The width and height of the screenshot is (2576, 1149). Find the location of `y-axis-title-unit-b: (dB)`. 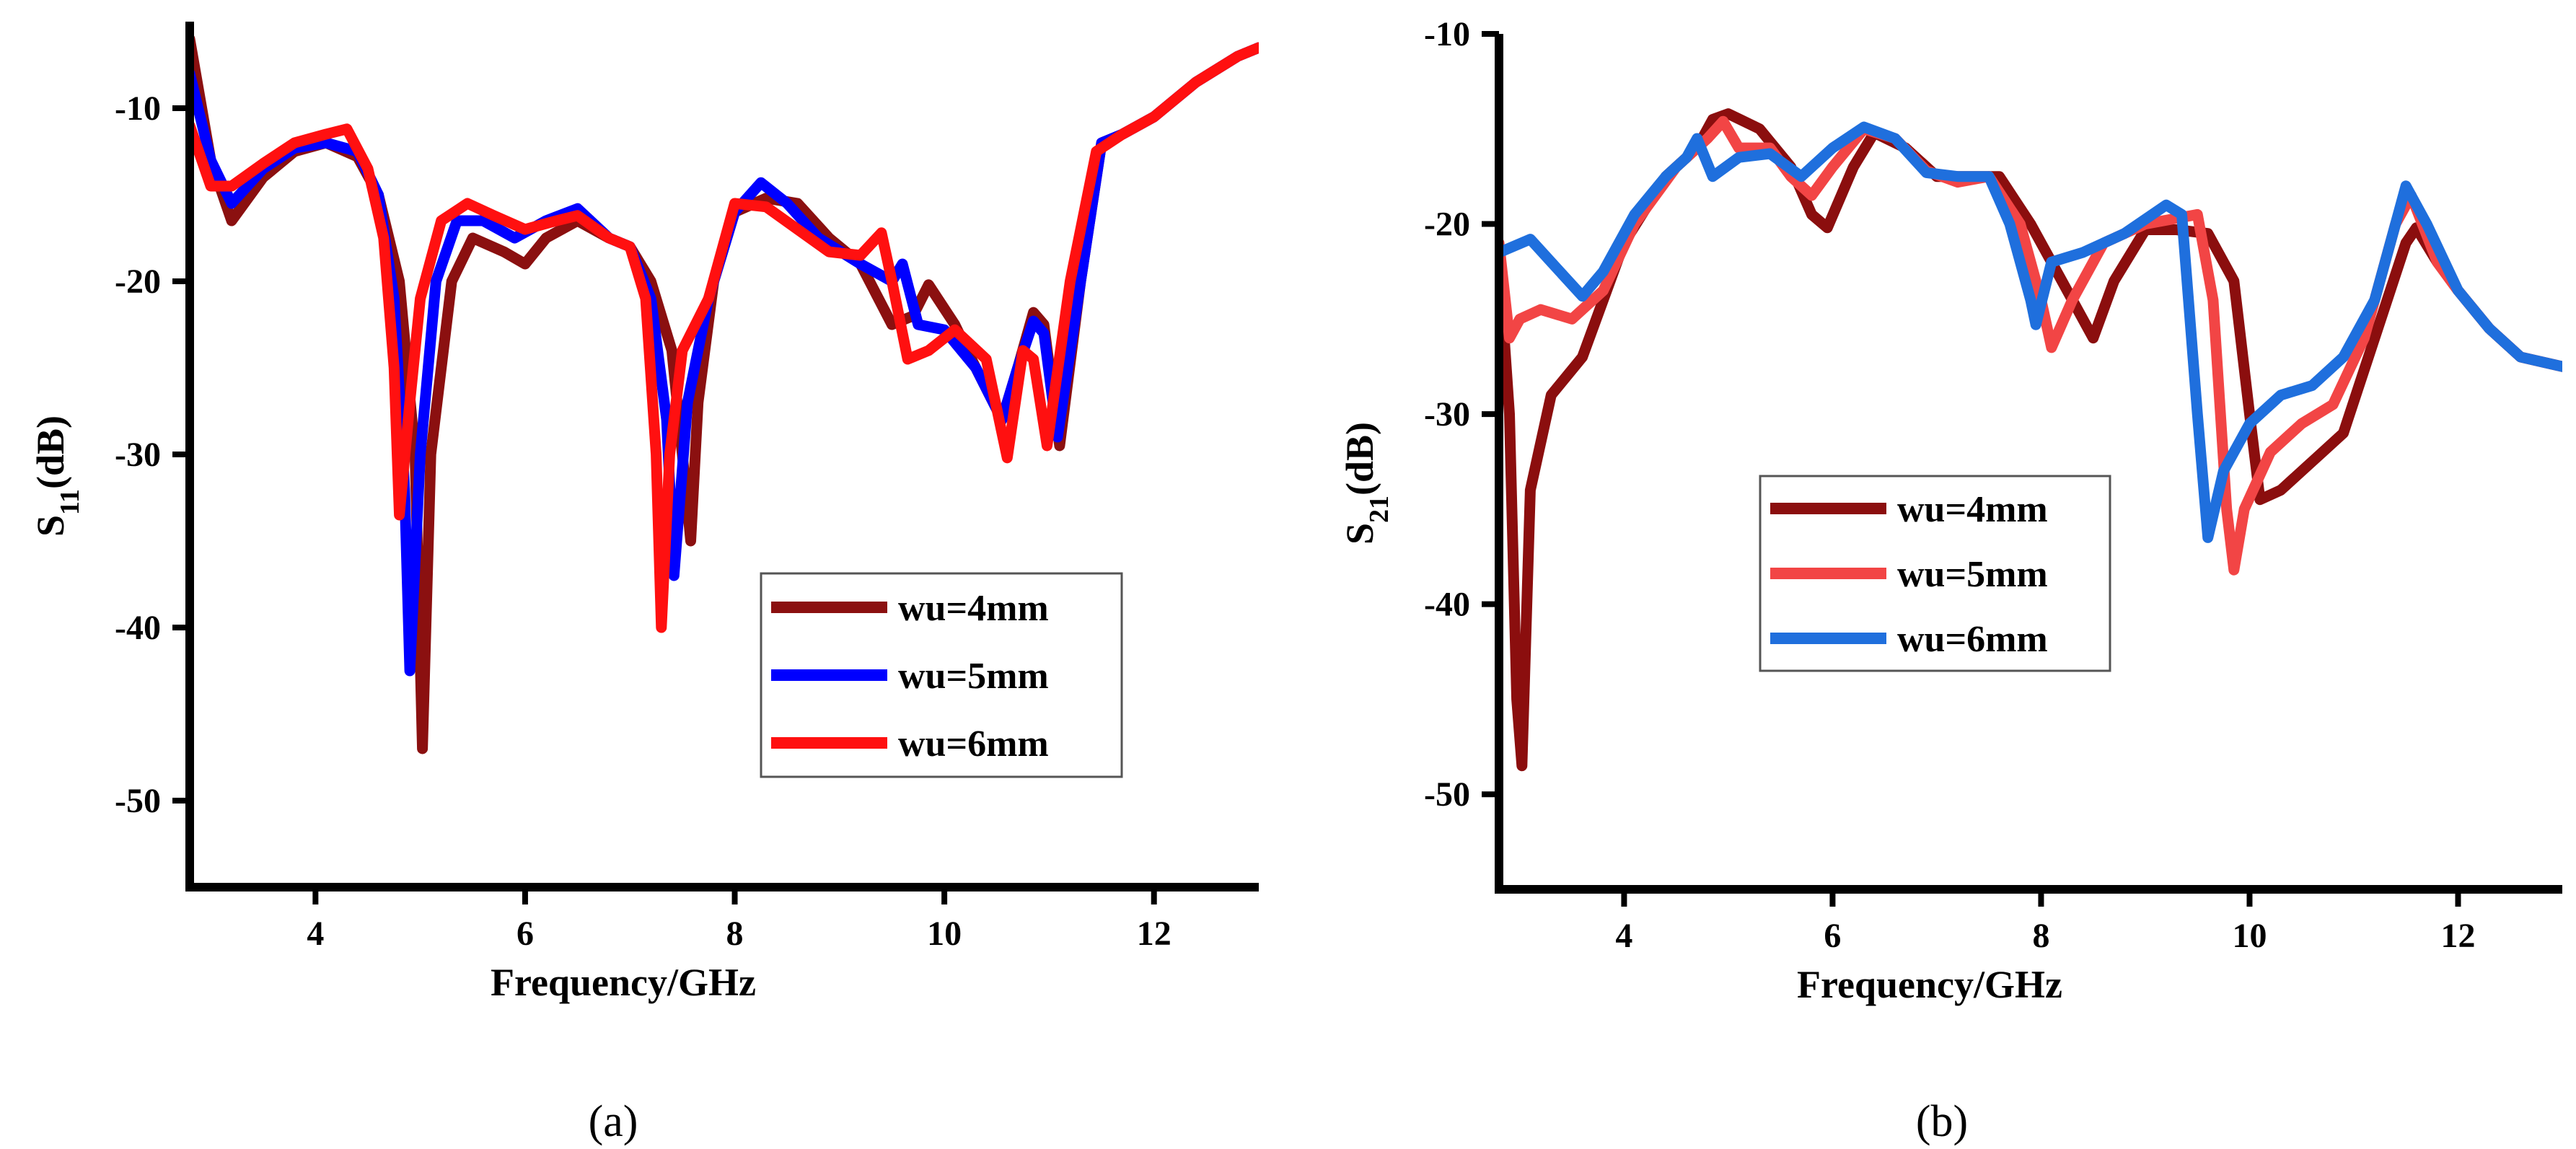

y-axis-title-unit-b: (dB) is located at coordinates (1359, 459).